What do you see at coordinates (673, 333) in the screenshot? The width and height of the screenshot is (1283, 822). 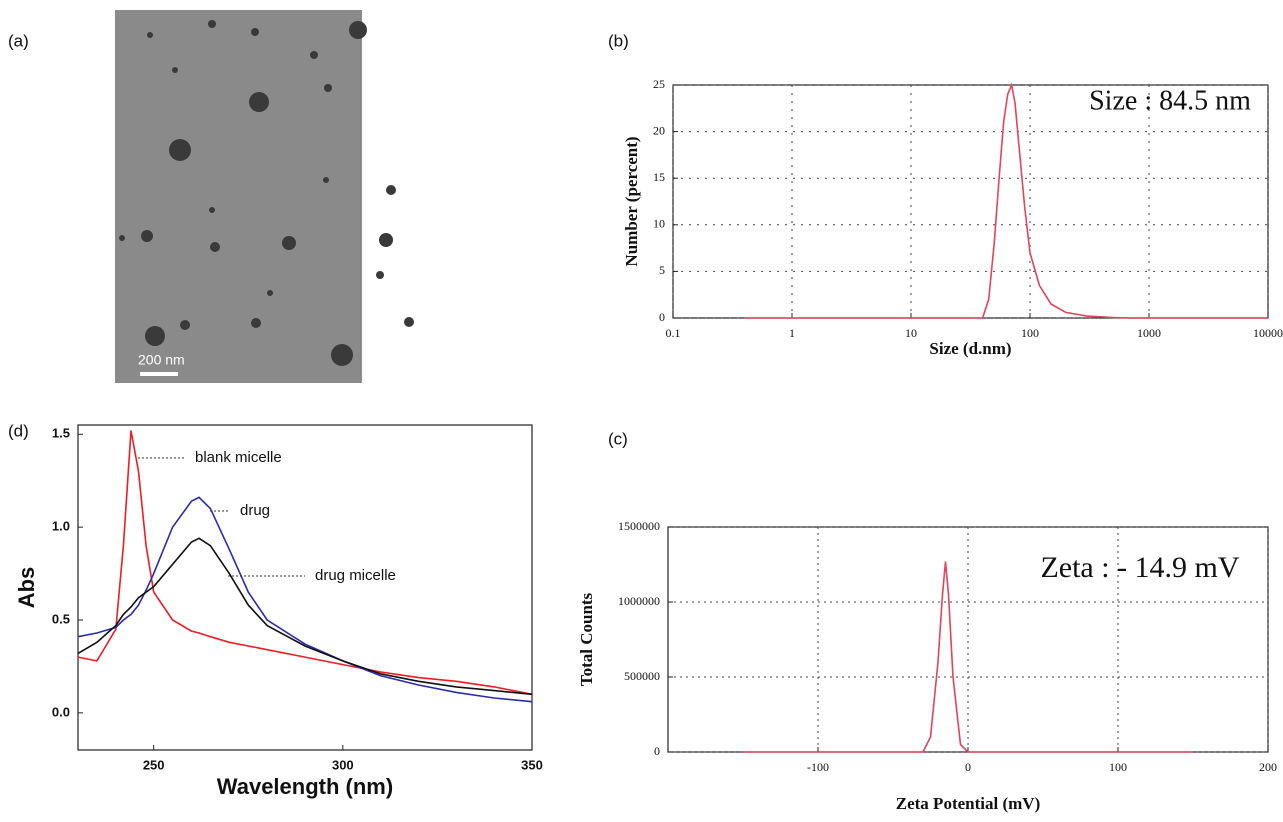 I see `x-tick-label: 0.1` at bounding box center [673, 333].